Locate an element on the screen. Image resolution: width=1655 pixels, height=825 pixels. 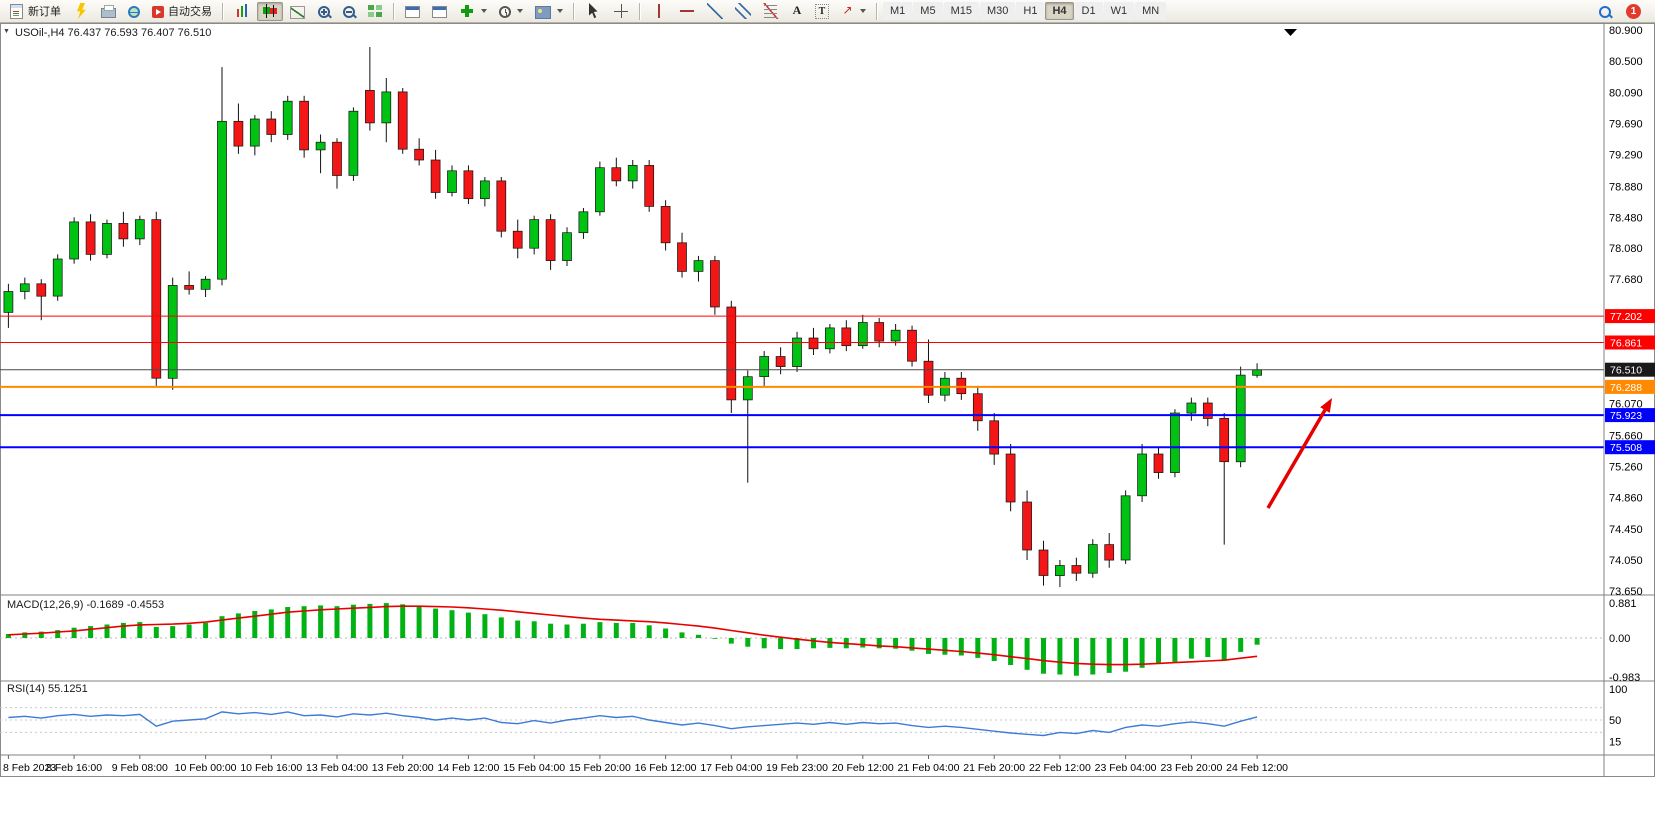
svg-text: 0.00 is located at coordinates (1619, 639).